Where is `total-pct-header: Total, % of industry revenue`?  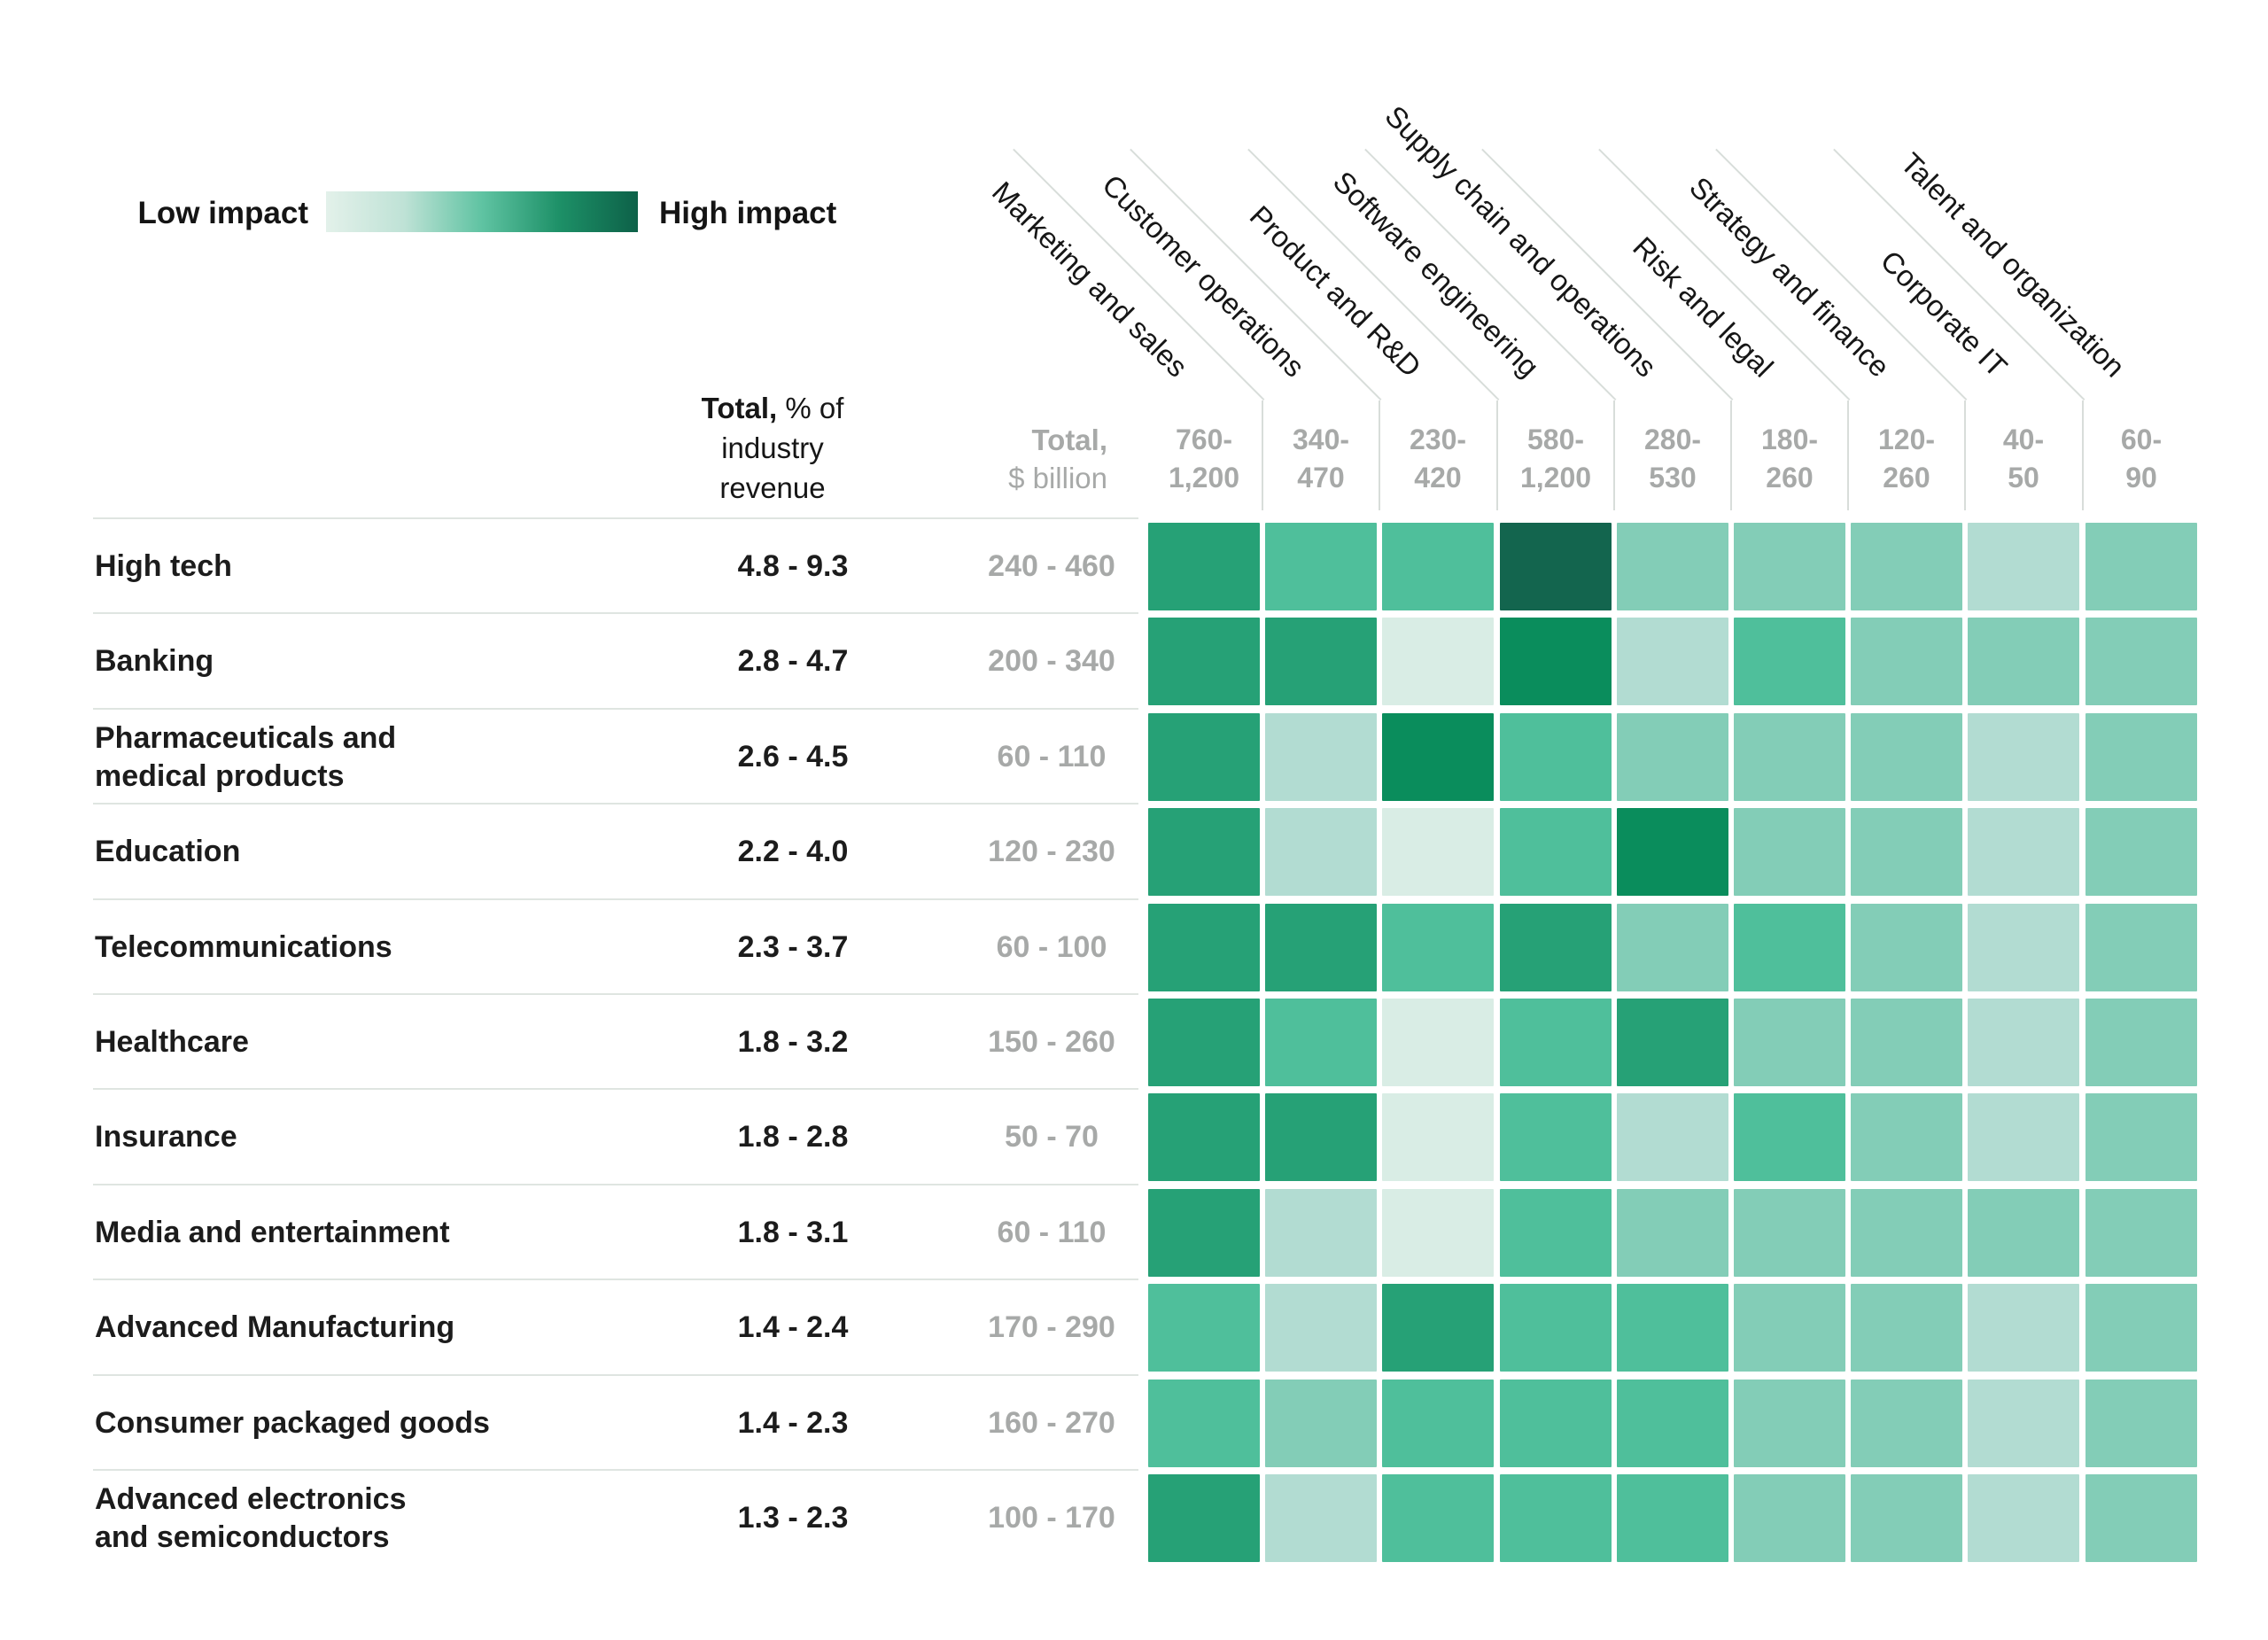
total-pct-header: Total, % of industry revenue is located at coordinates (772, 448).